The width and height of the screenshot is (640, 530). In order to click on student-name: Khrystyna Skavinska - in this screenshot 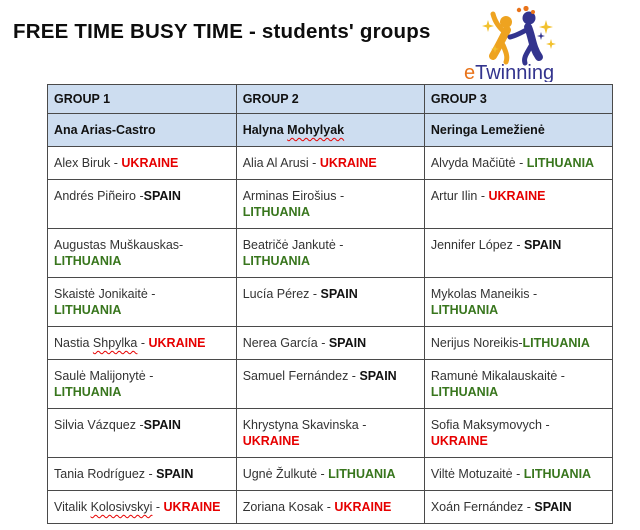, I will do `click(304, 425)`.